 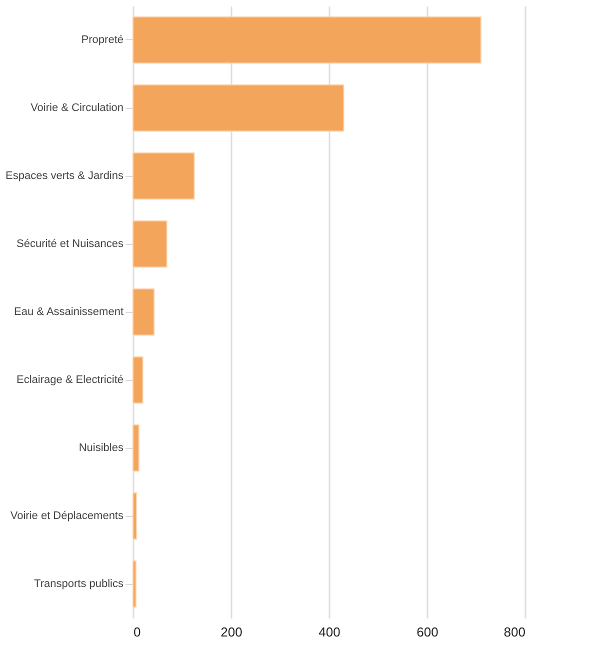 I want to click on y-tick-label: Sécurité et Nuisances, so click(x=70, y=244).